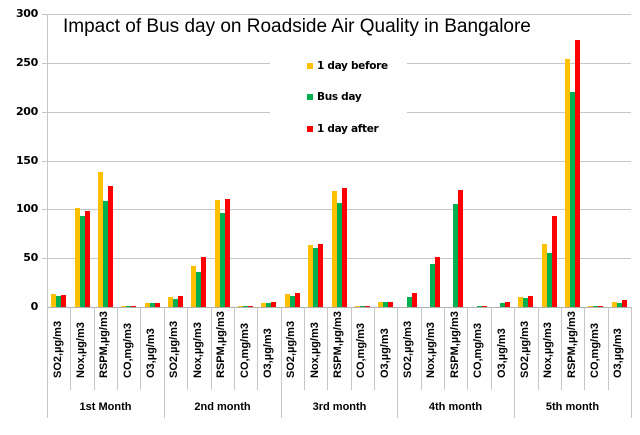 Image resolution: width=640 pixels, height=435 pixels. I want to click on group-separator, so click(47, 362).